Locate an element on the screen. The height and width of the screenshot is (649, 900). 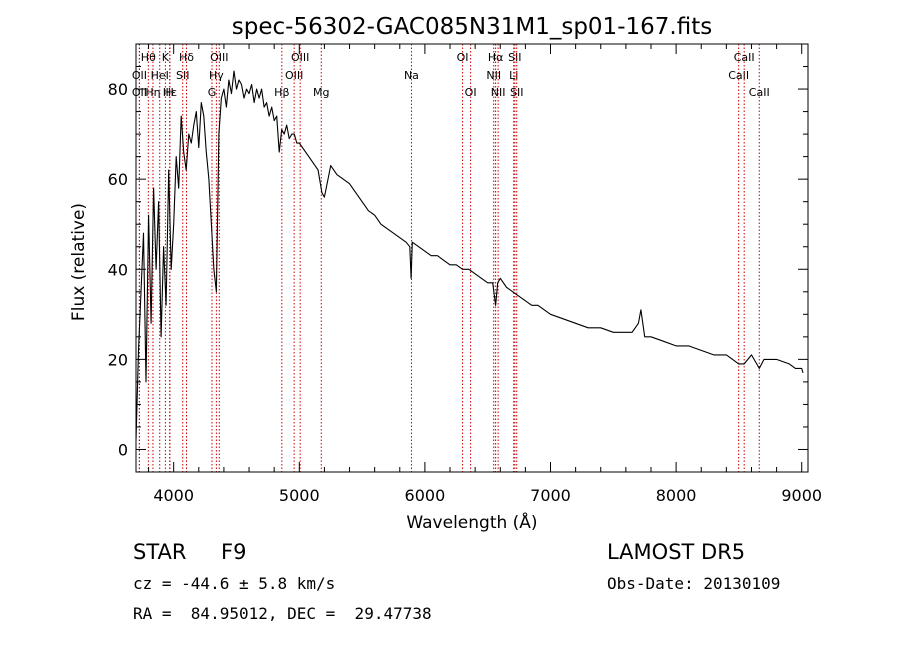
coordinates: RA = 84.95012, DEC = 29.47738 is located at coordinates (282, 613).